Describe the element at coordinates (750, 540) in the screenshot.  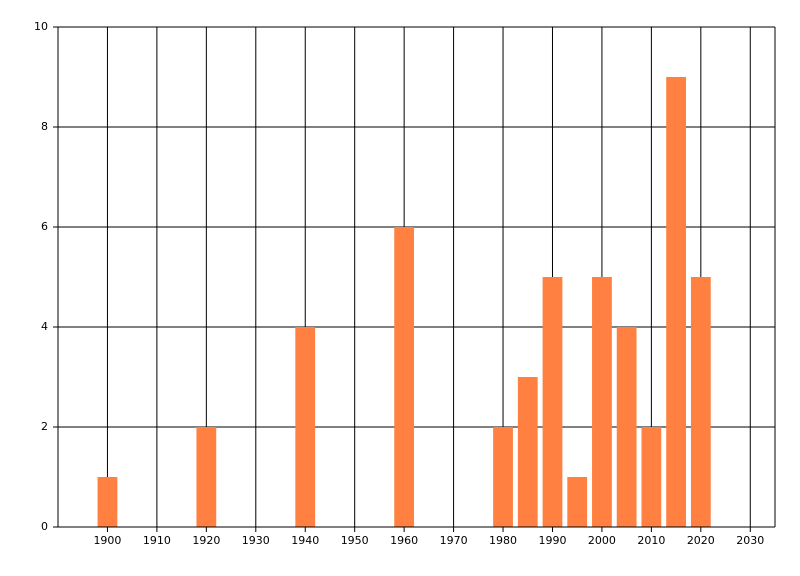
I see `x-tick-label: 2030` at that location.